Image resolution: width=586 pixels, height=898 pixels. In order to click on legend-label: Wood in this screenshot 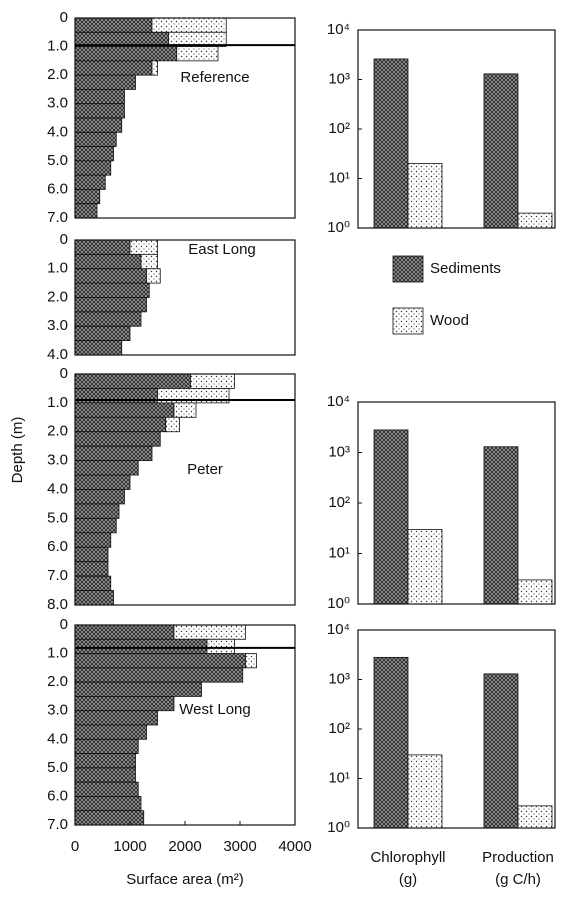, I will do `click(449, 320)`.